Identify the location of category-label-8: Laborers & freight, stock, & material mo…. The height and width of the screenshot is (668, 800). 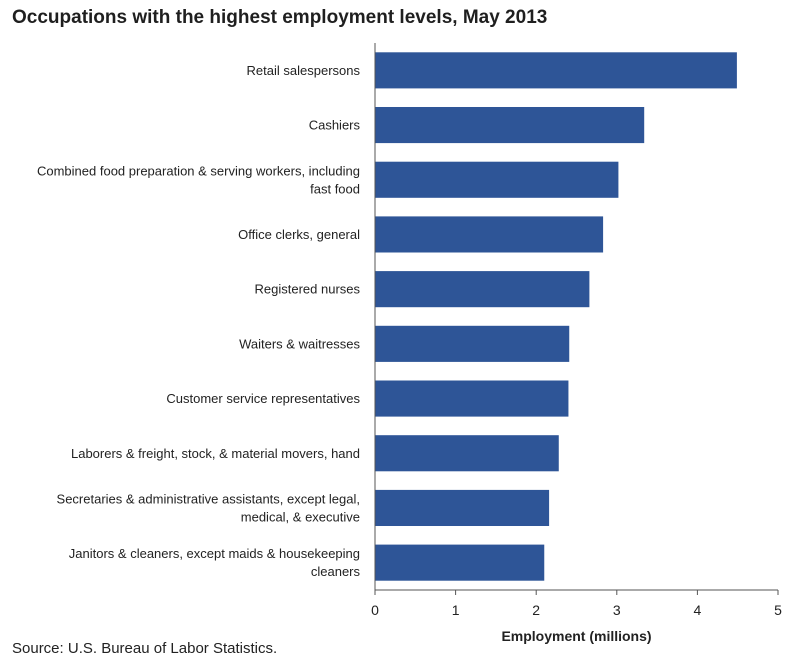
(215, 453).